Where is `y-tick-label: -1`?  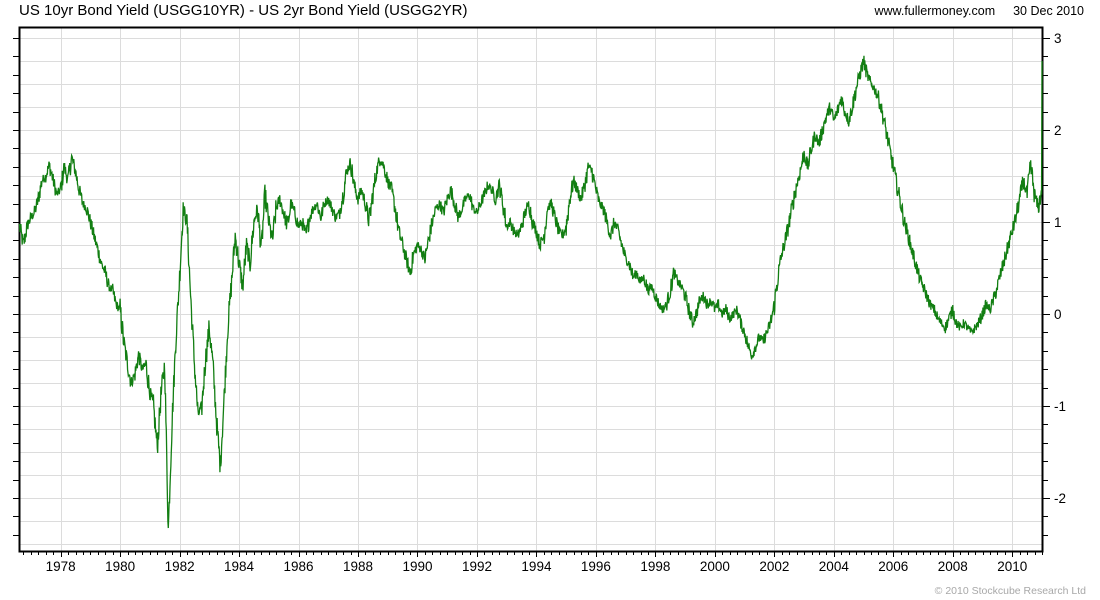
y-tick-label: -1 is located at coordinates (1060, 406).